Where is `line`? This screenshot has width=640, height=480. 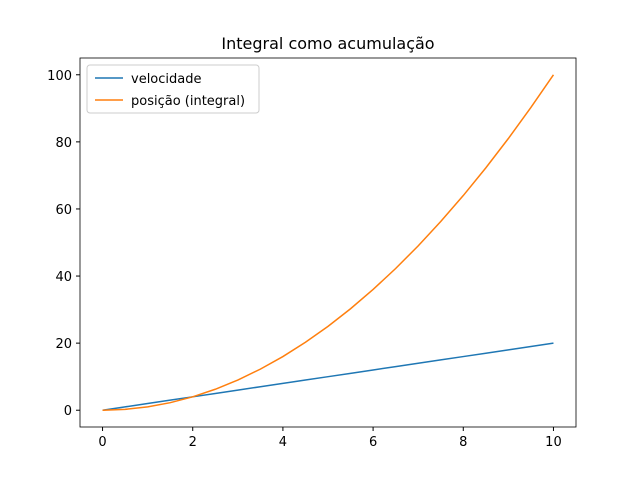
line is located at coordinates (328, 376).